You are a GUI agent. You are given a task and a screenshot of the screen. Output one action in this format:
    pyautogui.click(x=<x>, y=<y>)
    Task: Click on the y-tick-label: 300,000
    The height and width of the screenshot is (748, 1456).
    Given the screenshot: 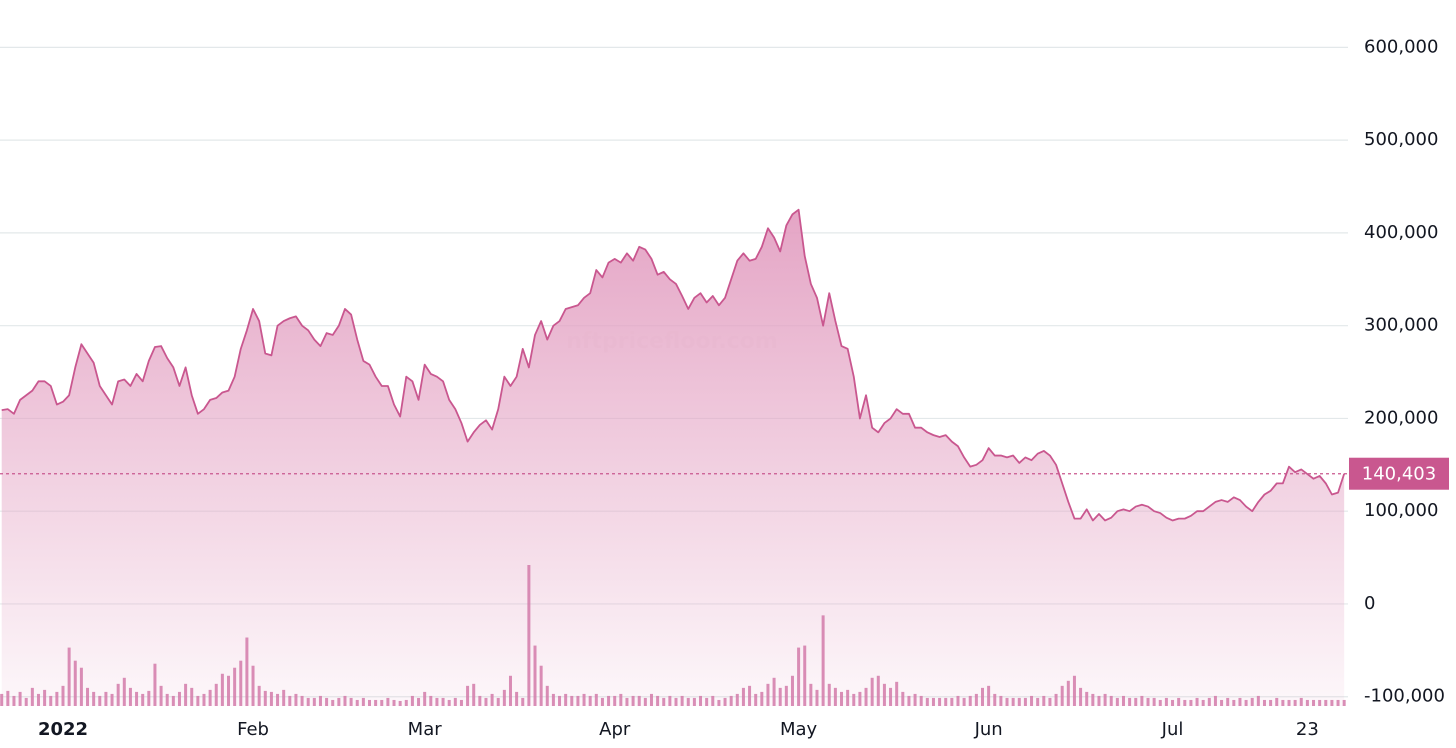 What is the action you would take?
    pyautogui.click(x=1401, y=325)
    